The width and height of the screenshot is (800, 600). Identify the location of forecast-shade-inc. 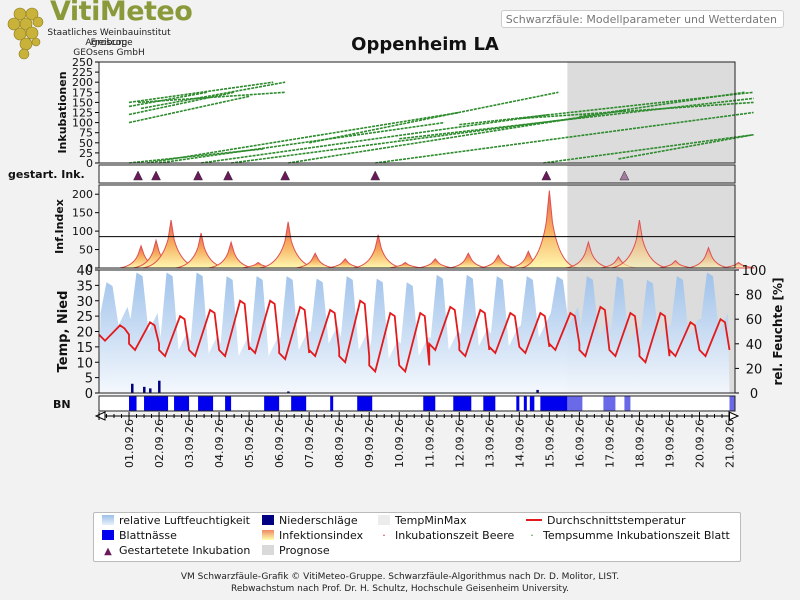
(651, 112).